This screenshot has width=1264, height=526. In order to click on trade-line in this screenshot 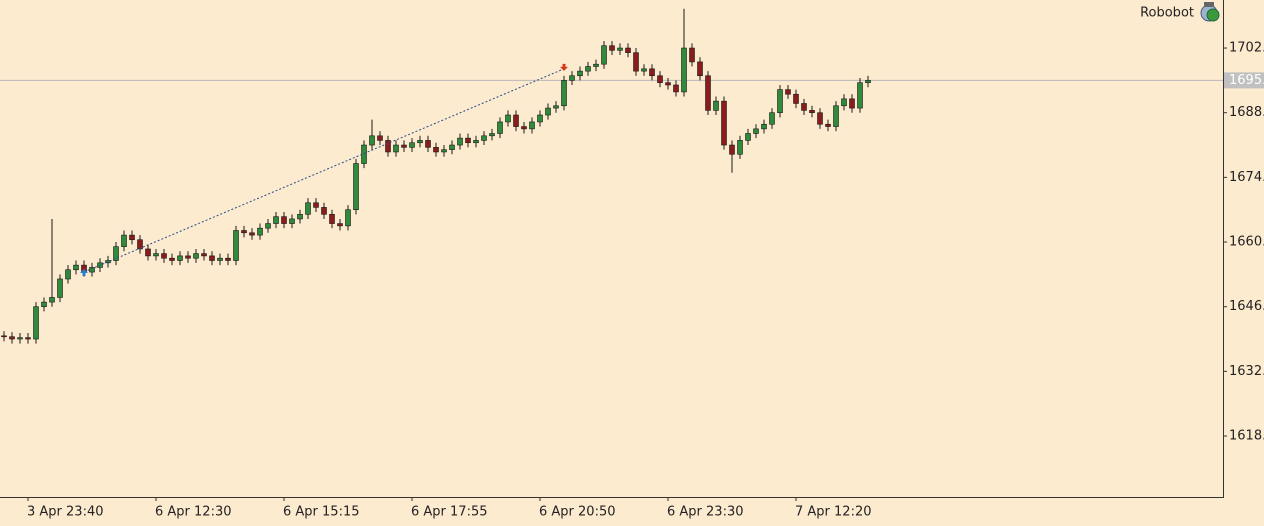, I will do `click(324, 170)`.